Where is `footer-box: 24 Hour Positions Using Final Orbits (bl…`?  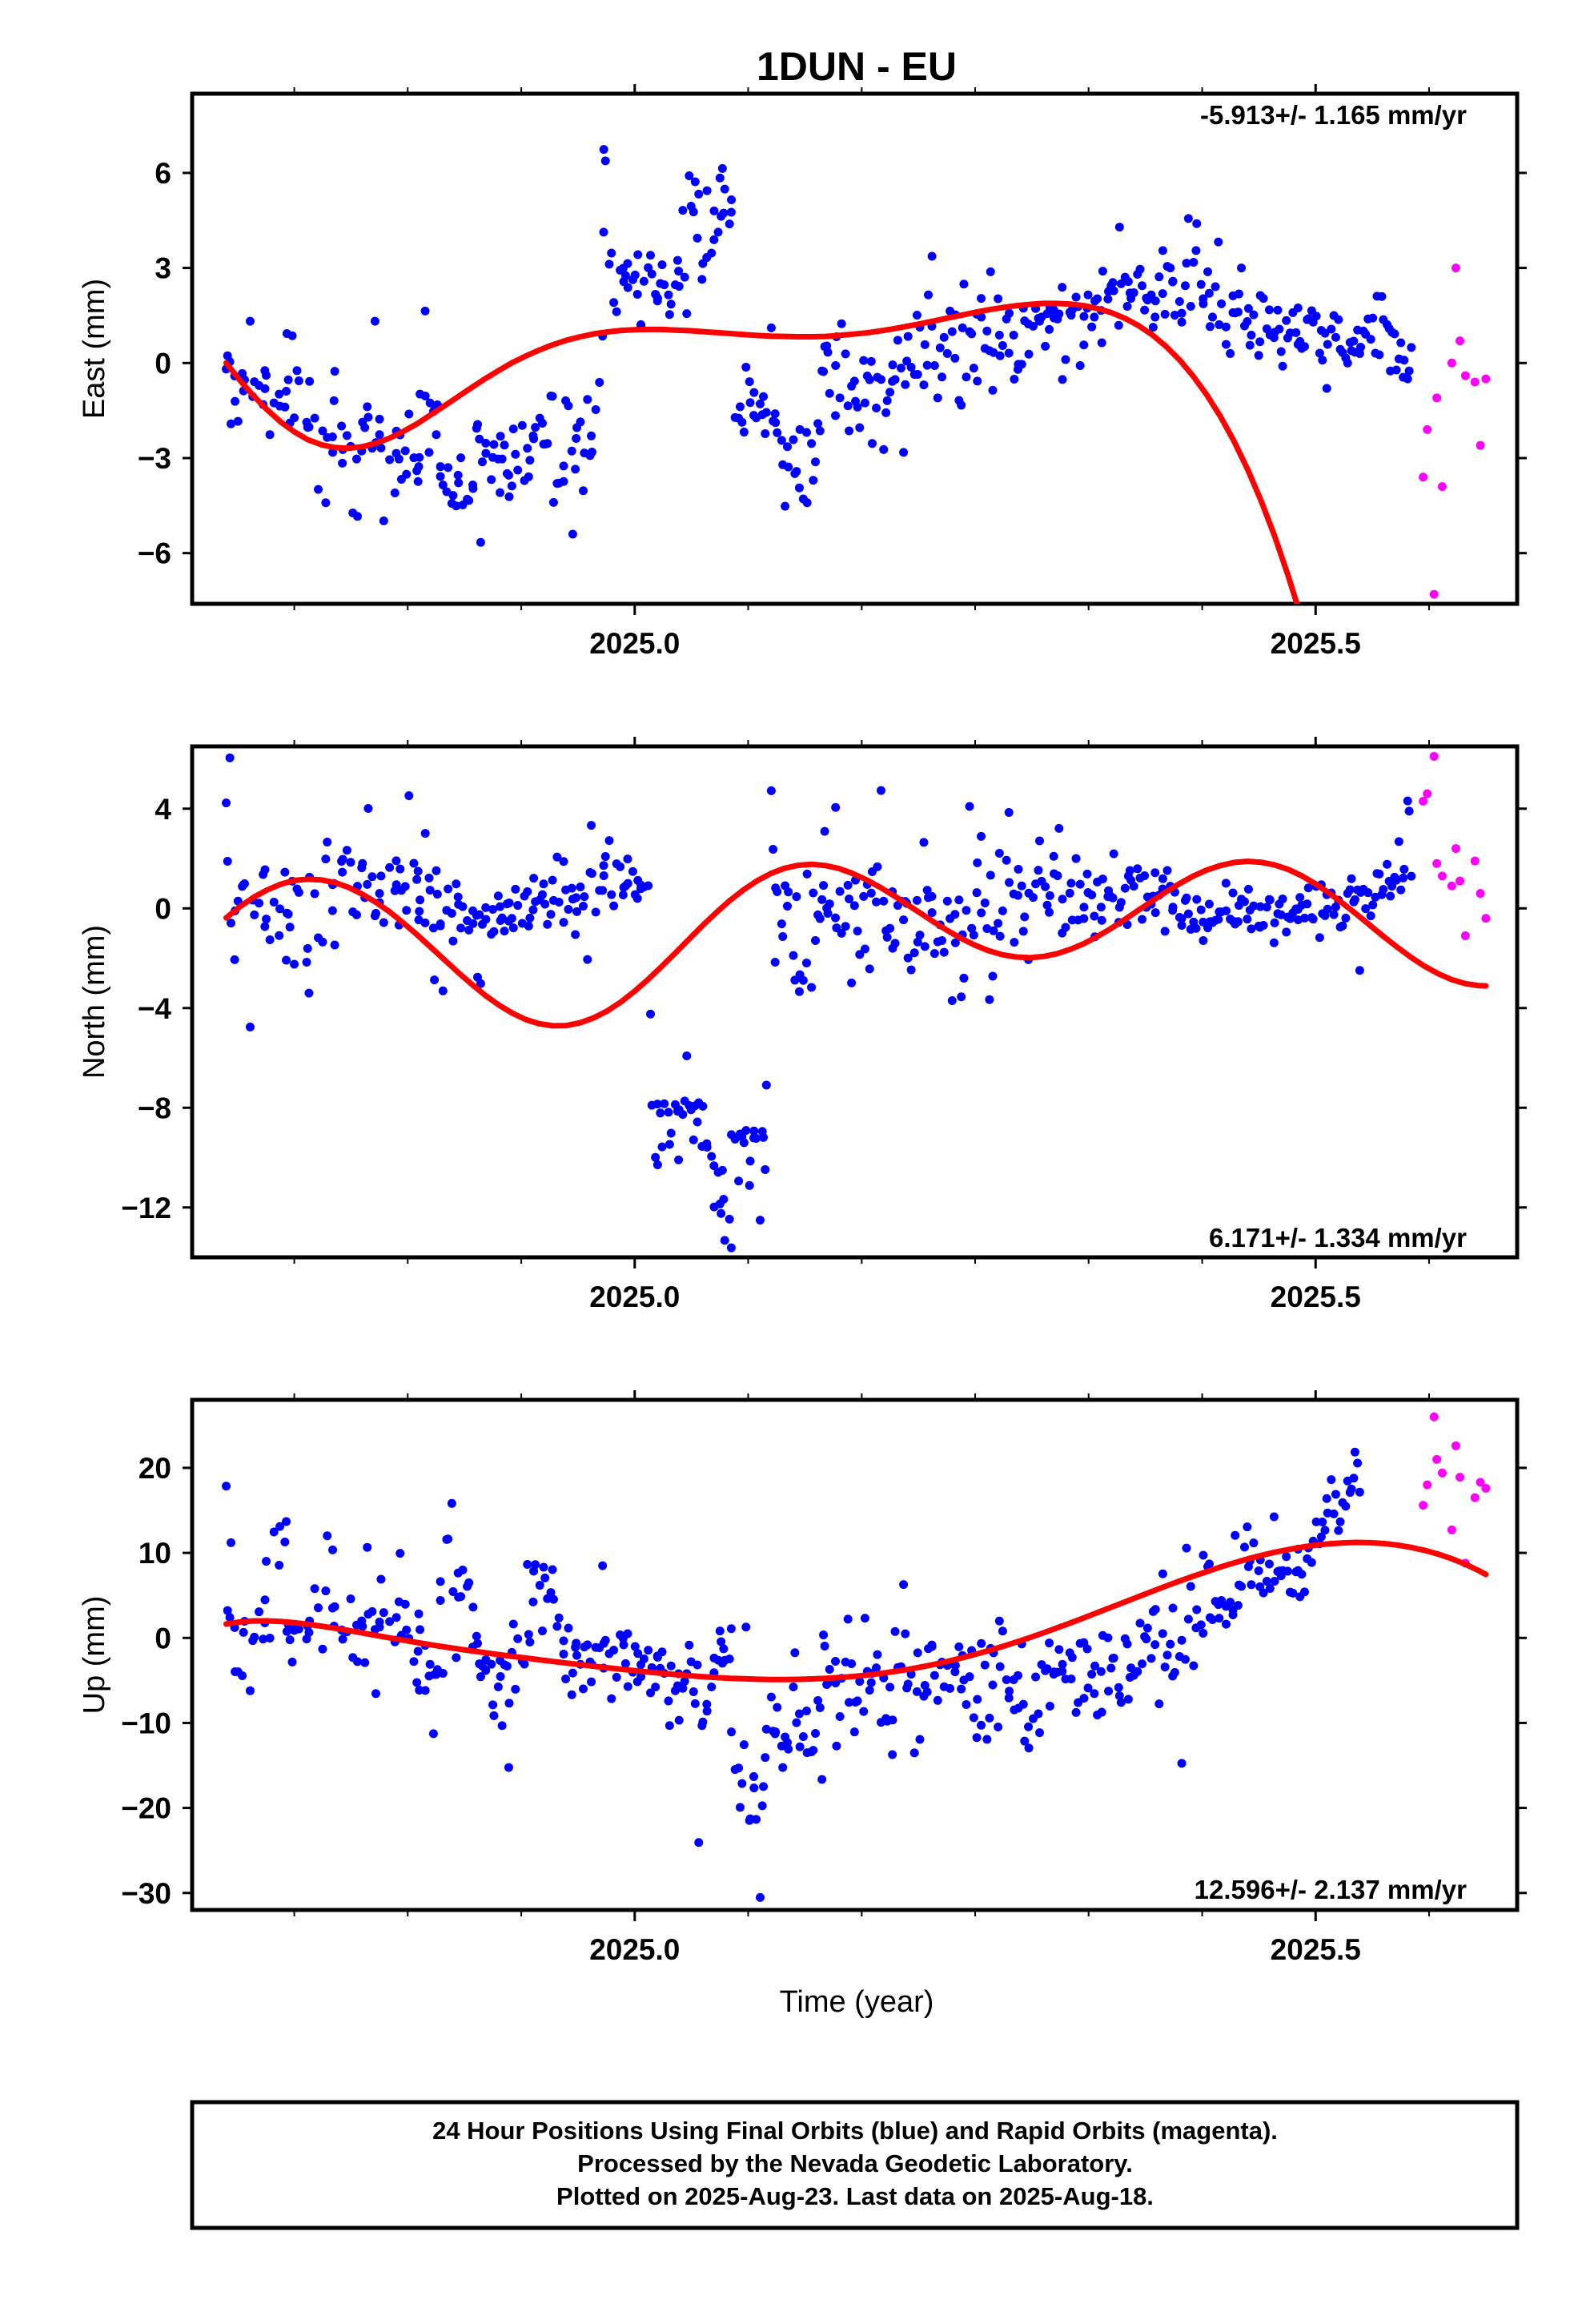
footer-box: 24 Hour Positions Using Final Orbits (bl… is located at coordinates (855, 2165).